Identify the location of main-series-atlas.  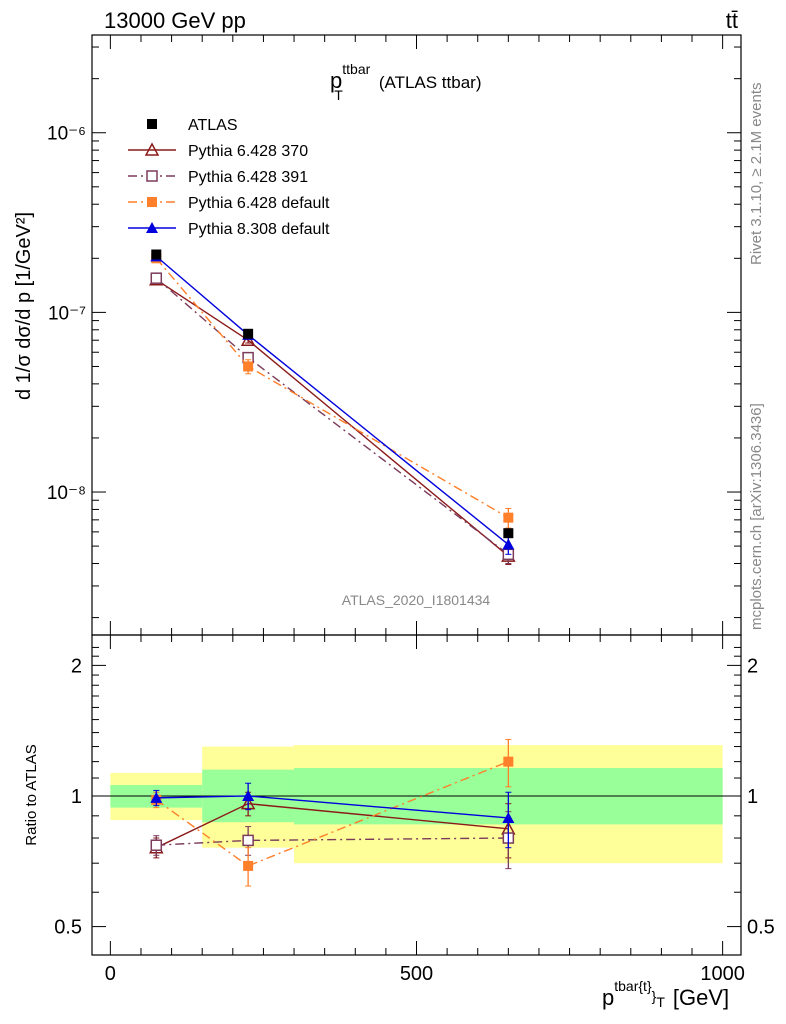
(332, 394).